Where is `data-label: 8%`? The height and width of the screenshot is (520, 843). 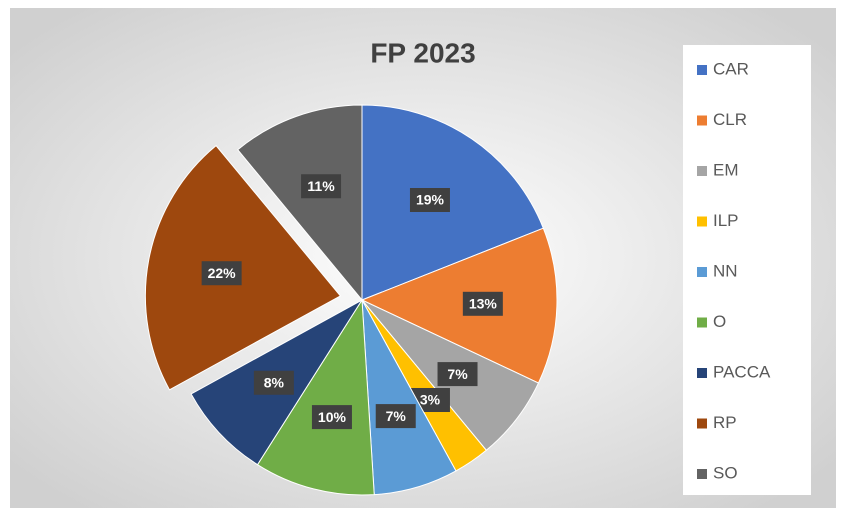
data-label: 8% is located at coordinates (274, 382).